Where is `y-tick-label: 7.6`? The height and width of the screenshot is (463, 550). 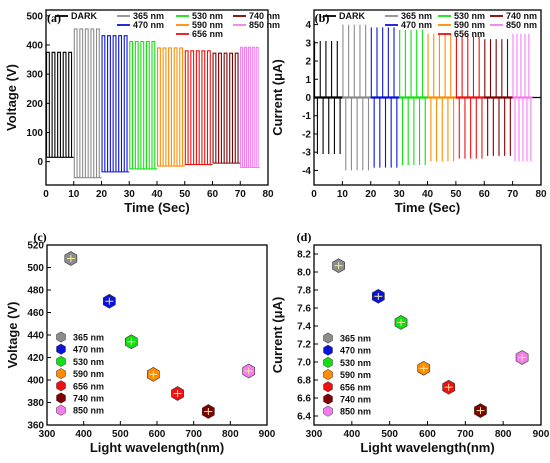
y-tick-label: 7.6 is located at coordinates (304, 309).